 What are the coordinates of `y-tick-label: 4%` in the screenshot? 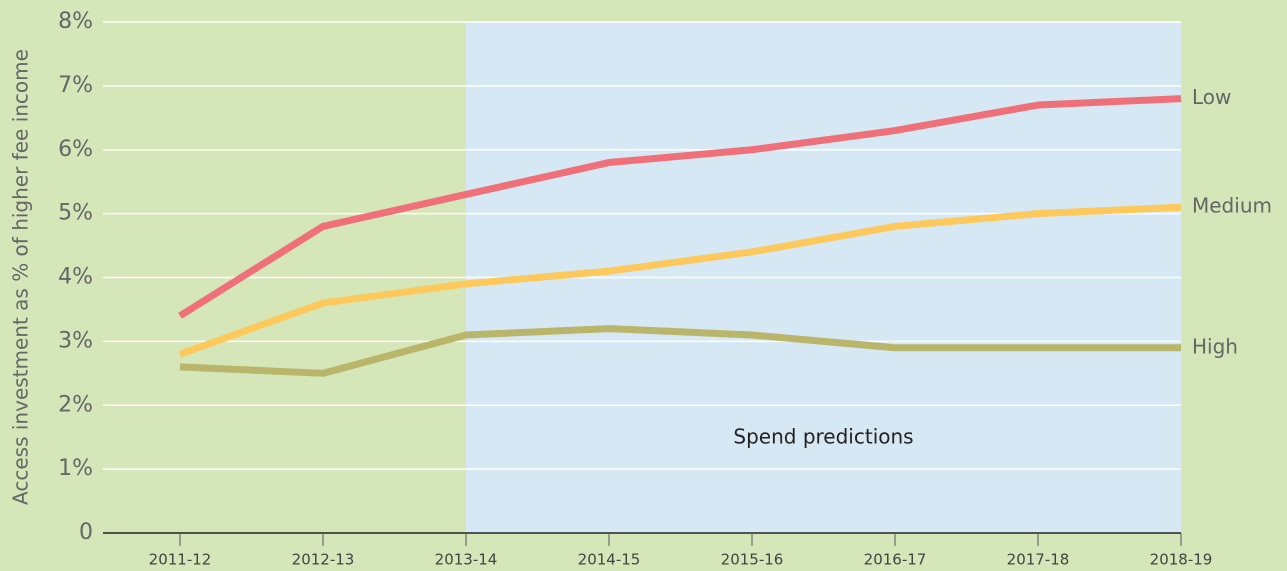 It's located at (75, 277).